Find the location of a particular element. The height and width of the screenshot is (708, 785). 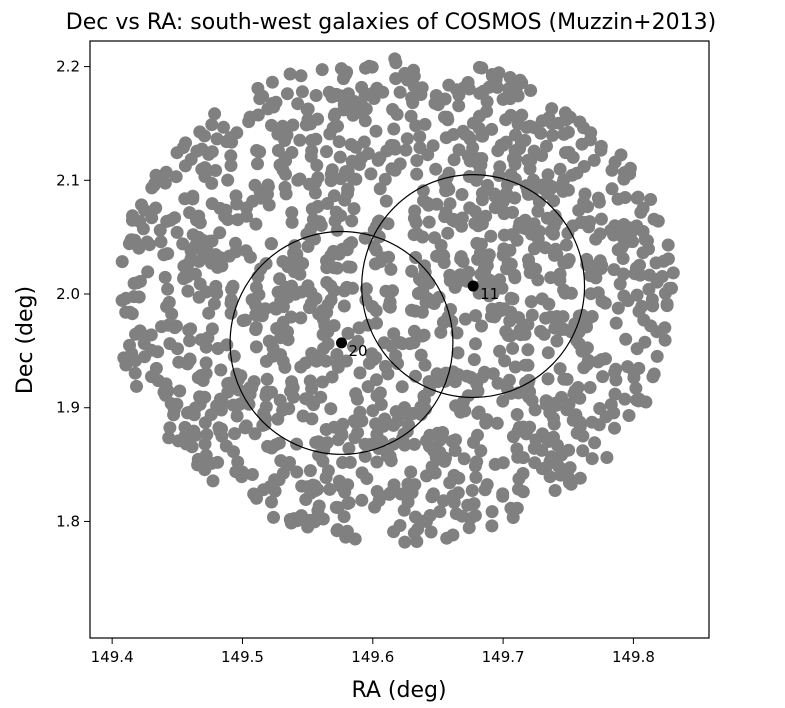

point-label-11: 11 is located at coordinates (489, 294).